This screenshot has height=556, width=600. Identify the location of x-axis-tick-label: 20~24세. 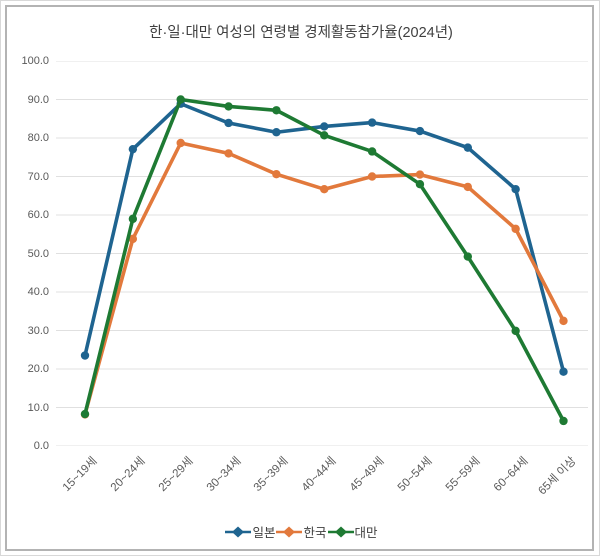
(128, 474).